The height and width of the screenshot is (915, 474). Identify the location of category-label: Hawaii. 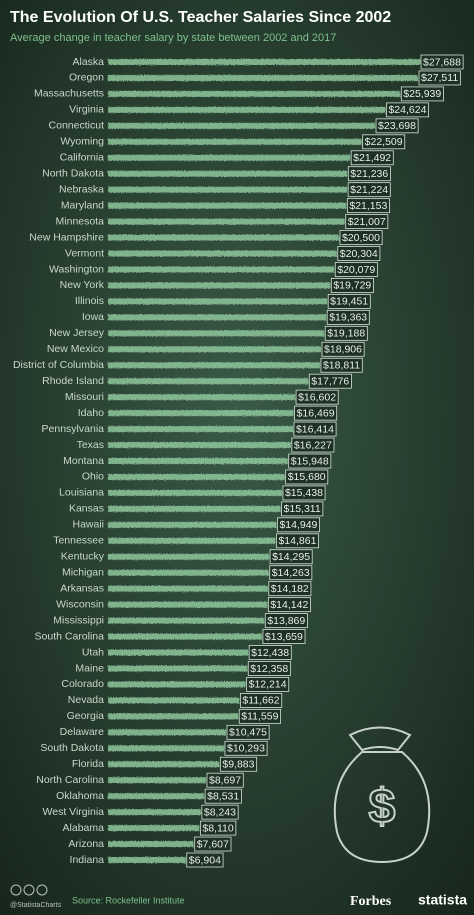
(88, 525).